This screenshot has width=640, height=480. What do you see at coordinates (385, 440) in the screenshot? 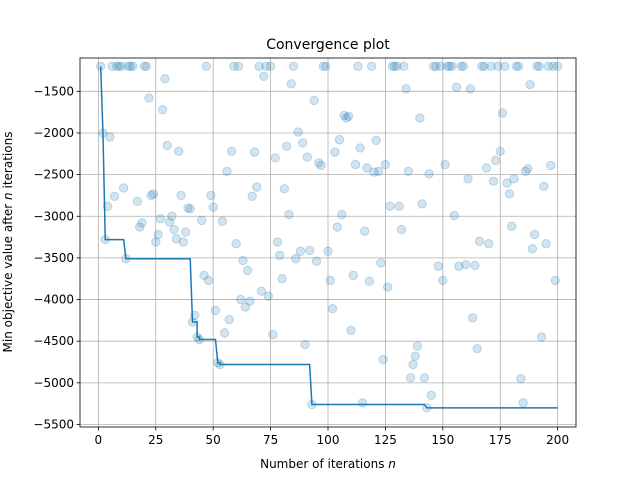
I see `x-tick-label: 125` at bounding box center [385, 440].